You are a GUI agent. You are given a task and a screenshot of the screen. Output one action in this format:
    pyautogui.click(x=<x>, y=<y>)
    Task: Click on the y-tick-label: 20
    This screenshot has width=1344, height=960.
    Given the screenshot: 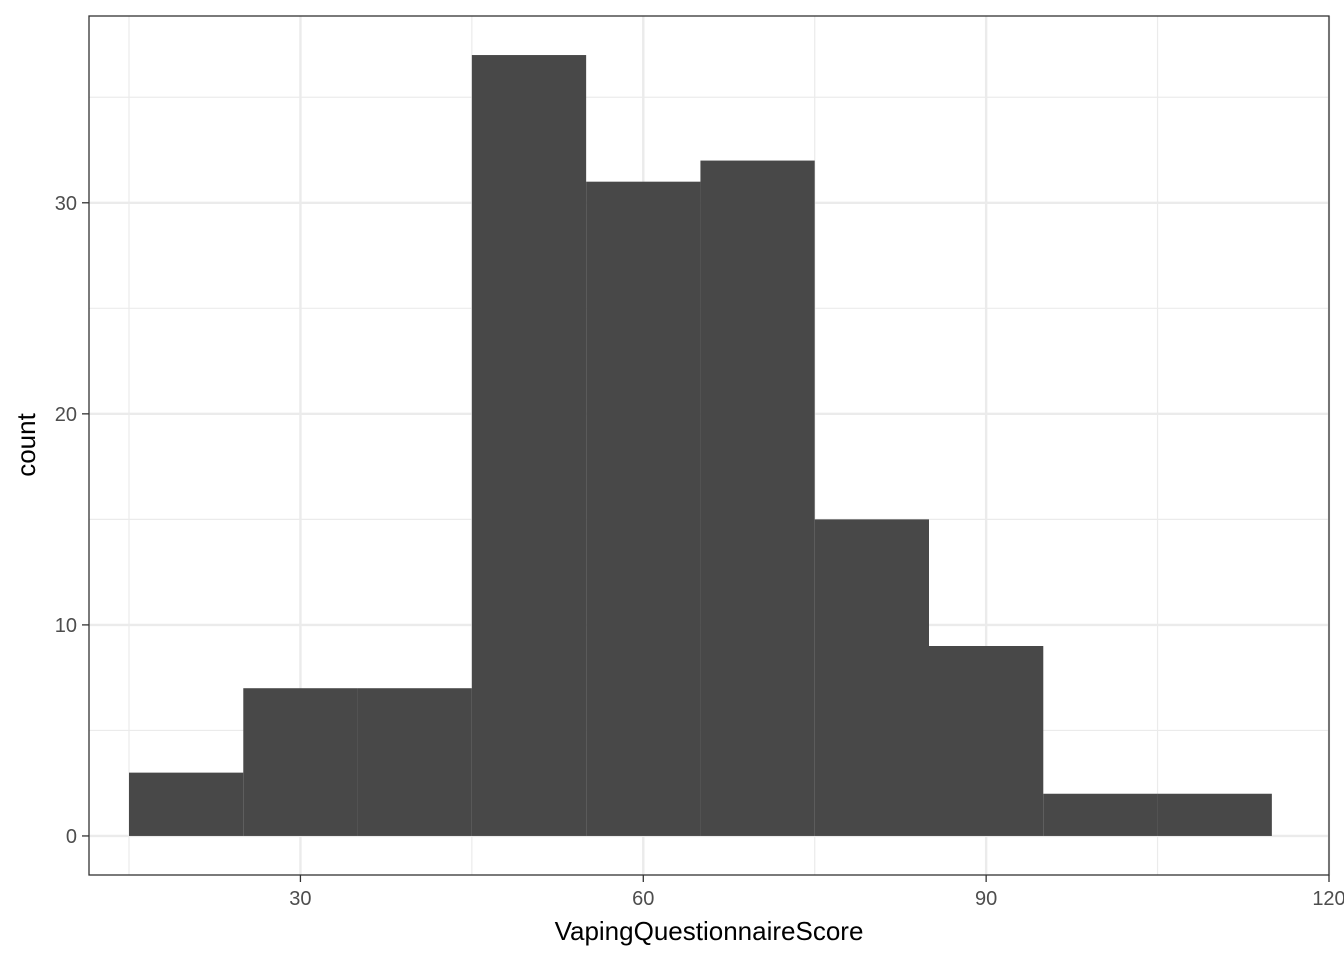 What is the action you would take?
    pyautogui.click(x=66, y=415)
    